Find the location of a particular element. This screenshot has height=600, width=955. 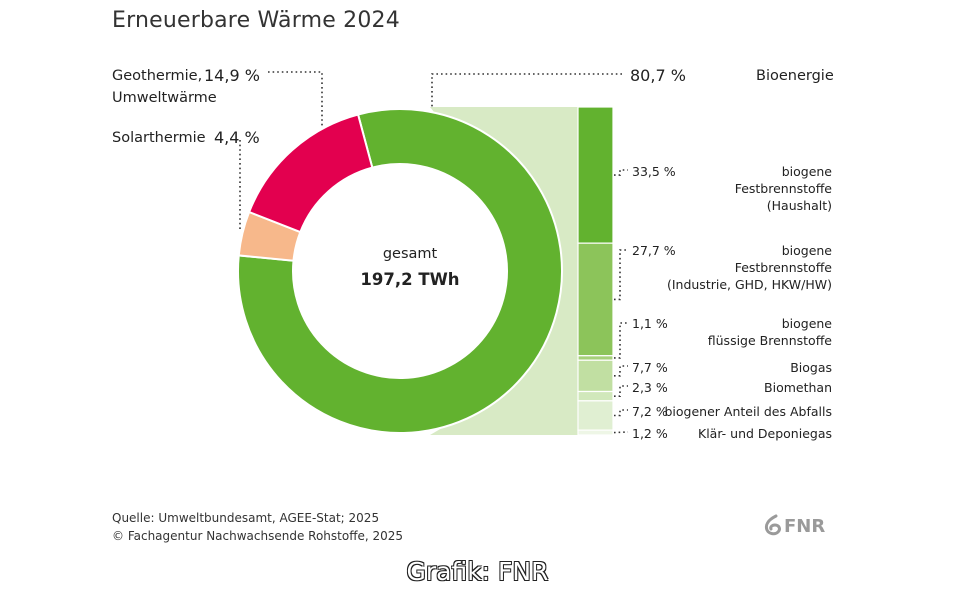

center-value: 197,2 TWh is located at coordinates (410, 279).